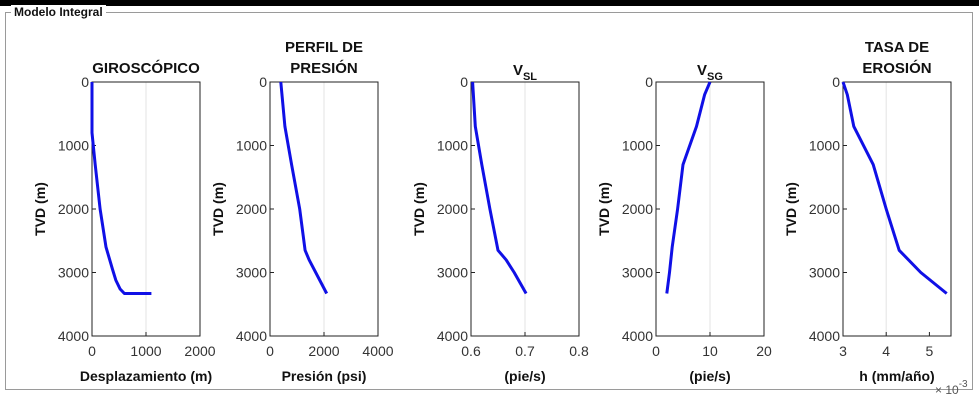  I want to click on x-tick-label: 4000, so click(377, 351).